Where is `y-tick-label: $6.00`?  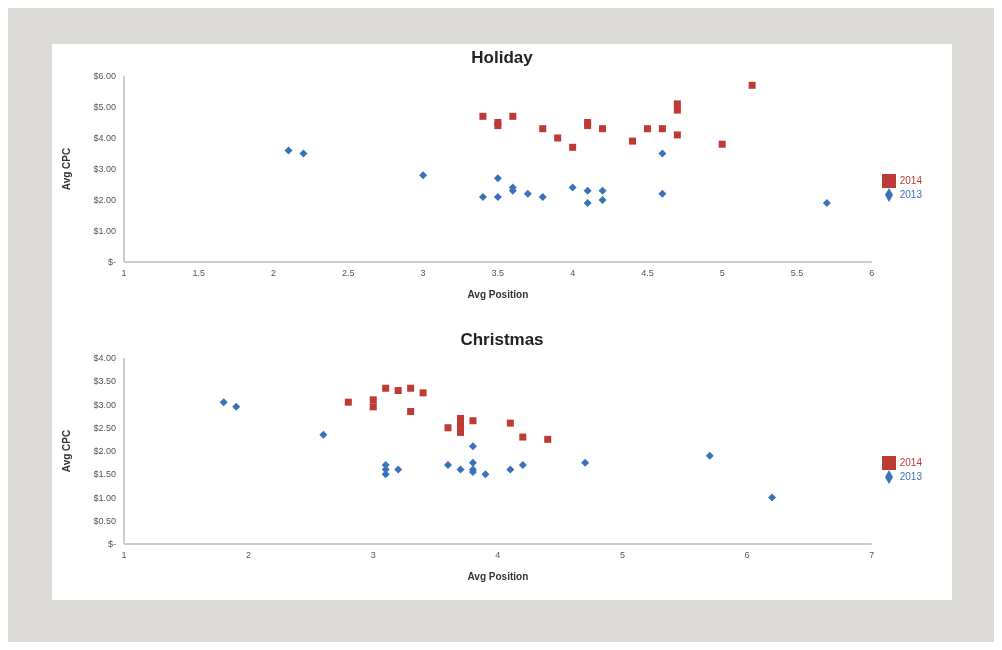 y-tick-label: $6.00 is located at coordinates (104, 76).